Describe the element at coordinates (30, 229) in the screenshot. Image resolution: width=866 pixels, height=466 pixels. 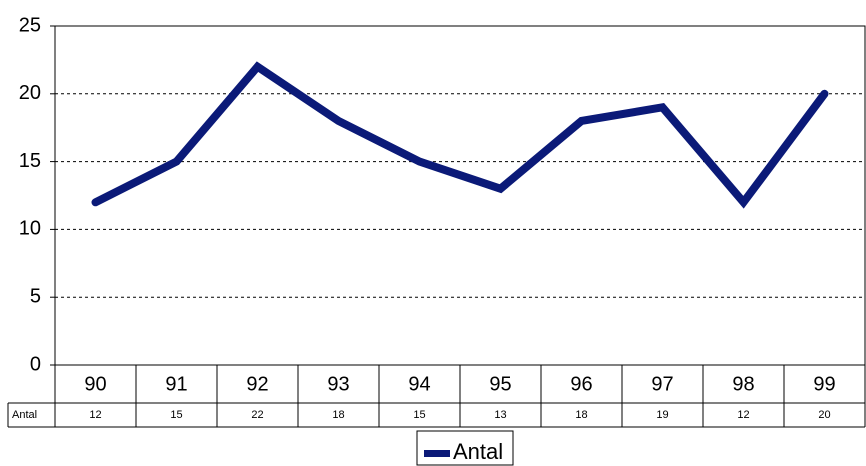
I see `y-tick-label: 10` at that location.